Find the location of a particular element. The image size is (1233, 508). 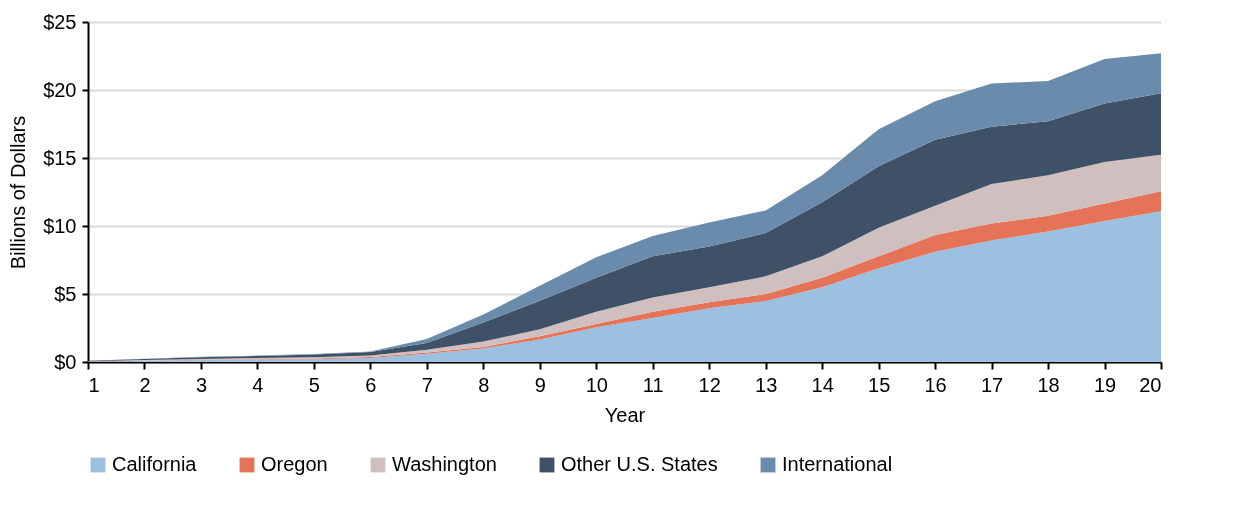

x-axis-title: Year is located at coordinates (625, 414).